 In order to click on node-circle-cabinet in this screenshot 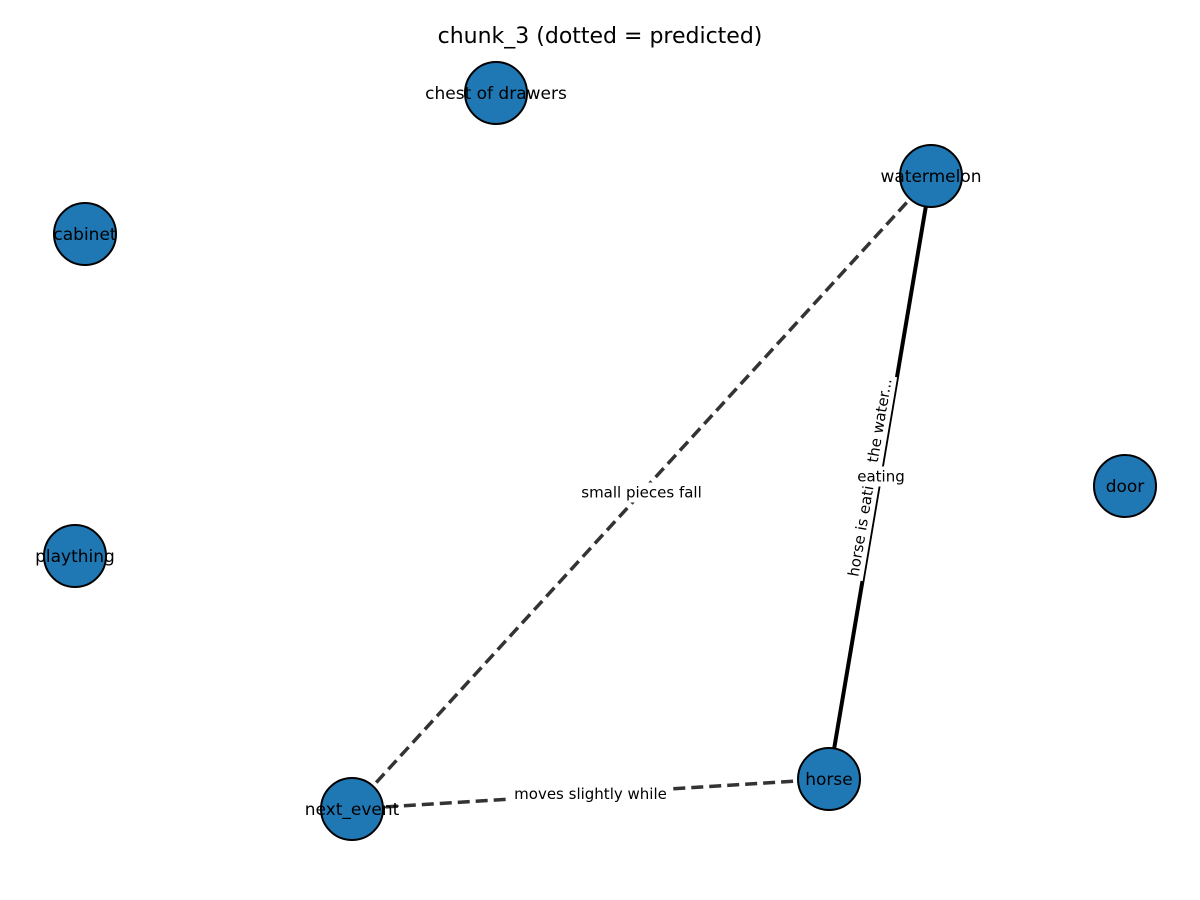, I will do `click(85, 234)`.